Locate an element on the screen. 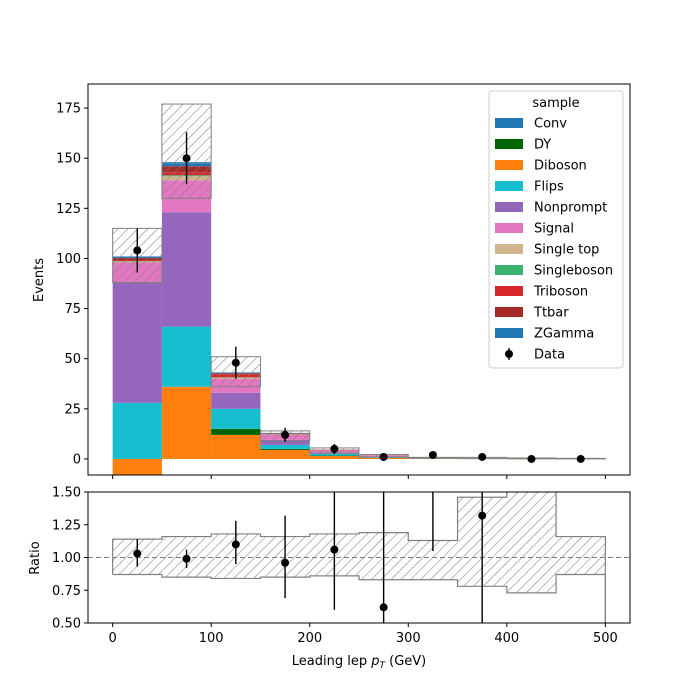  xlabel-main: Leading lep is located at coordinates (331, 661).